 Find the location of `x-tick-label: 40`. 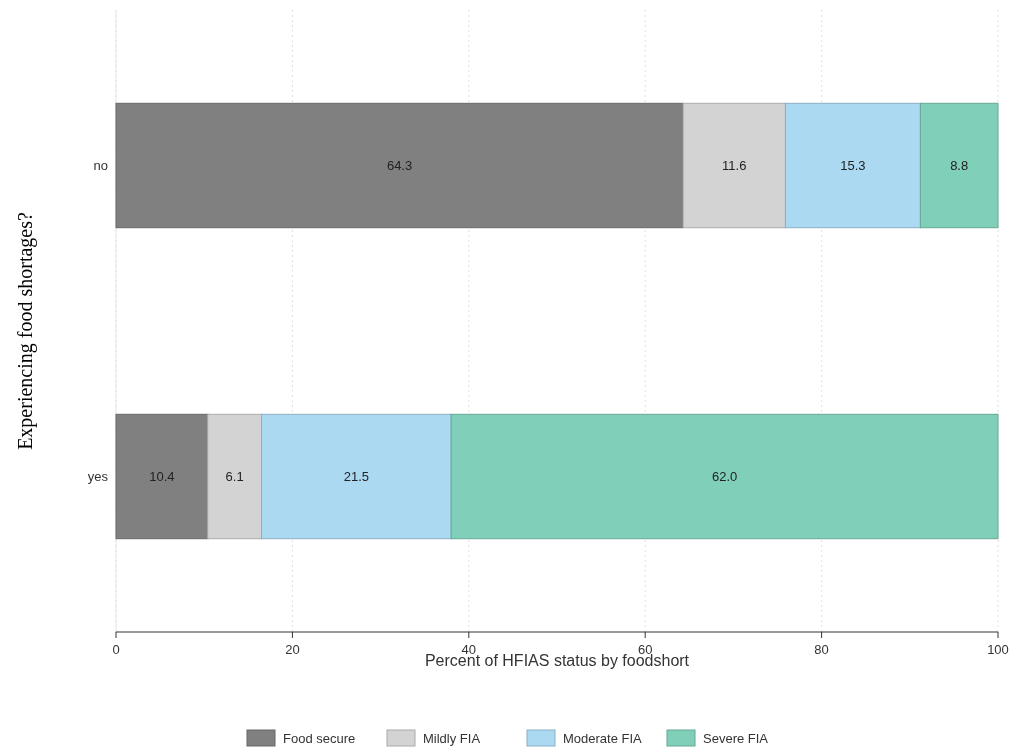

x-tick-label: 40 is located at coordinates (469, 649).